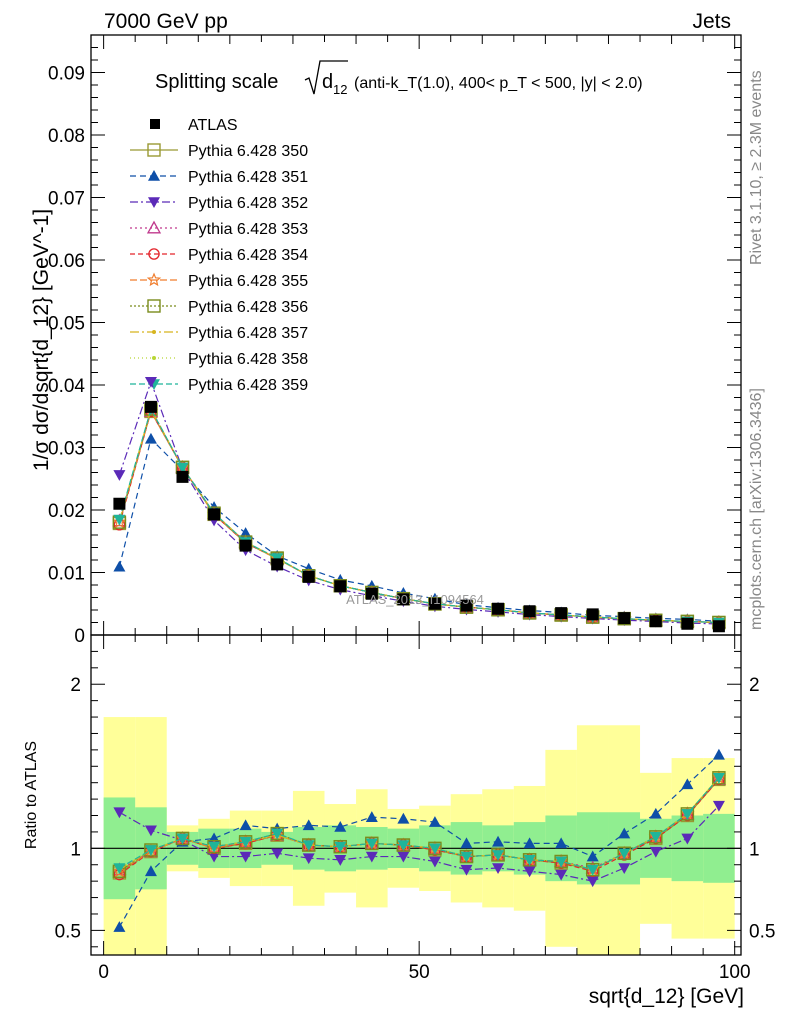 The width and height of the screenshot is (786, 1024). Describe the element at coordinates (66, 449) in the screenshot. I see `y-tick-label: 0.03` at that location.